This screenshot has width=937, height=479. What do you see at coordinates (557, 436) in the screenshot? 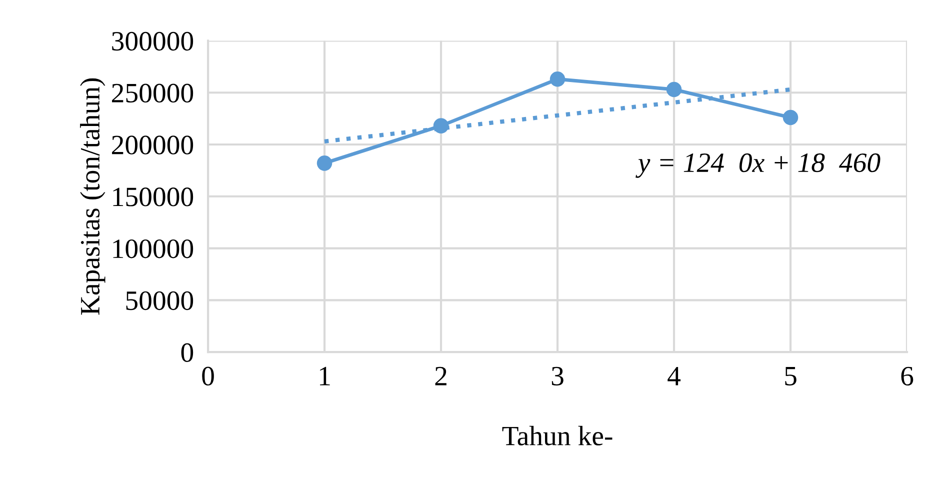
I see `x-axis-title: Tahun ke-` at bounding box center [557, 436].